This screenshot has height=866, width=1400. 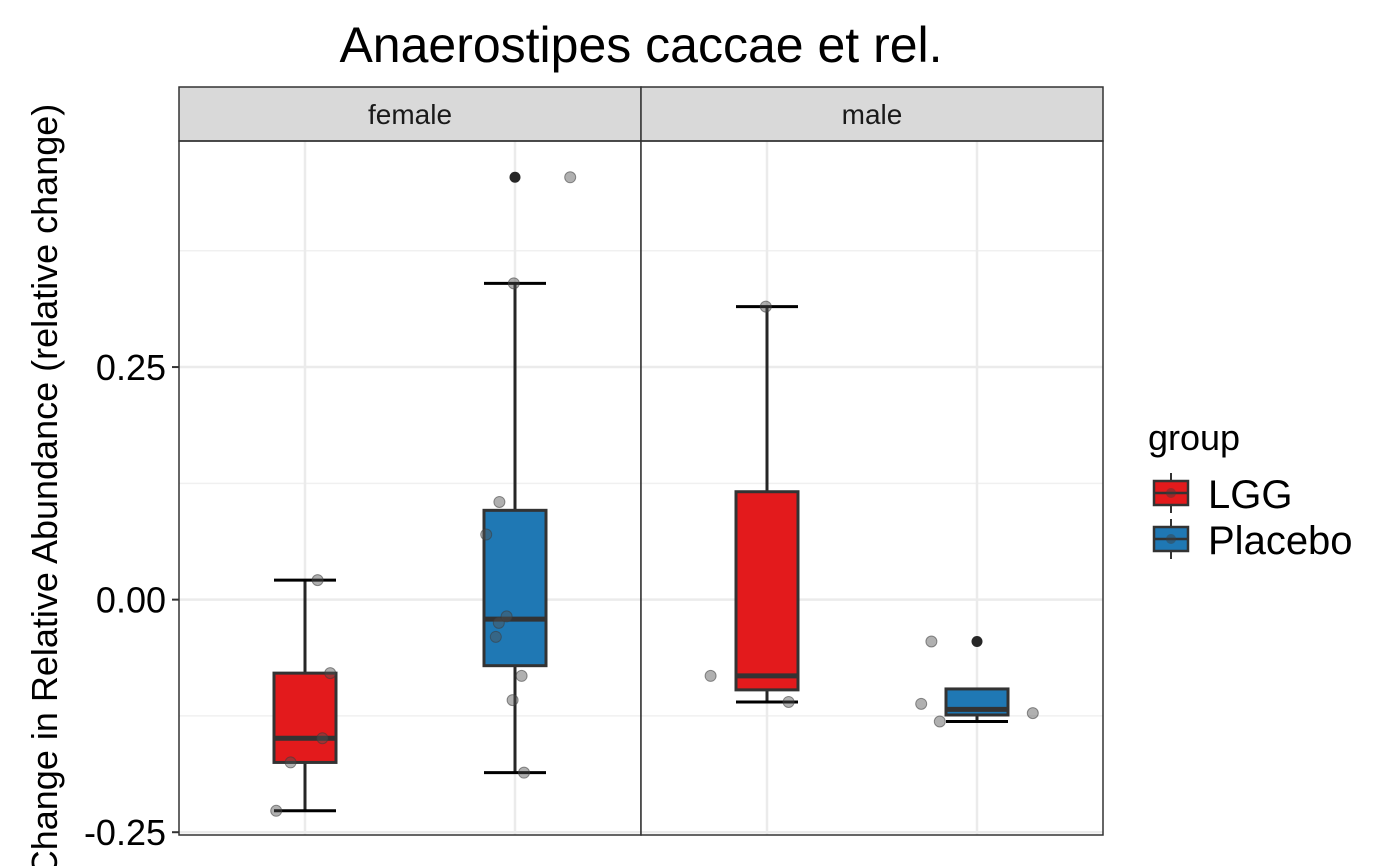 I want to click on box-male-LGG, so click(x=767, y=504).